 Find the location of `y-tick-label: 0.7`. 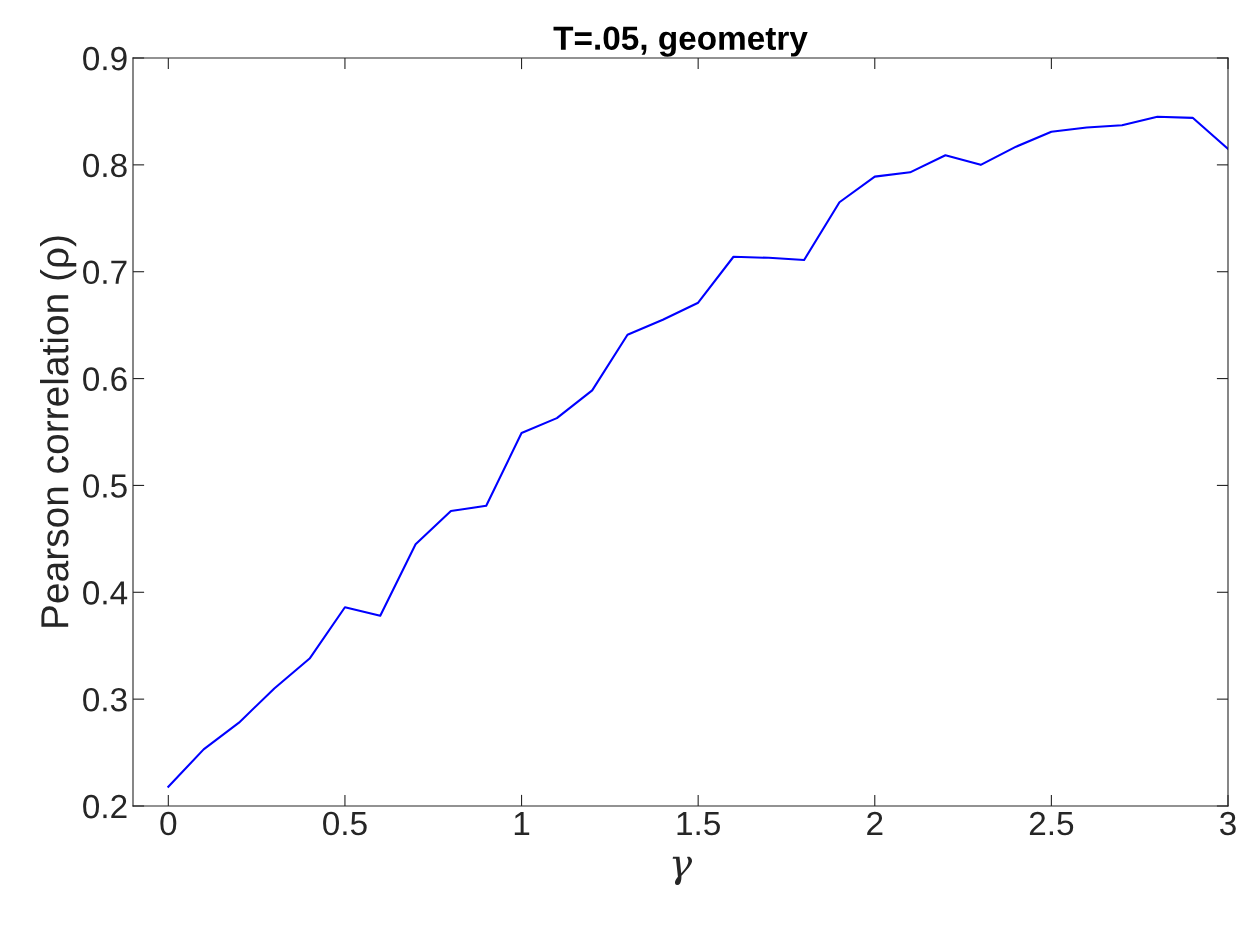

y-tick-label: 0.7 is located at coordinates (105, 272).